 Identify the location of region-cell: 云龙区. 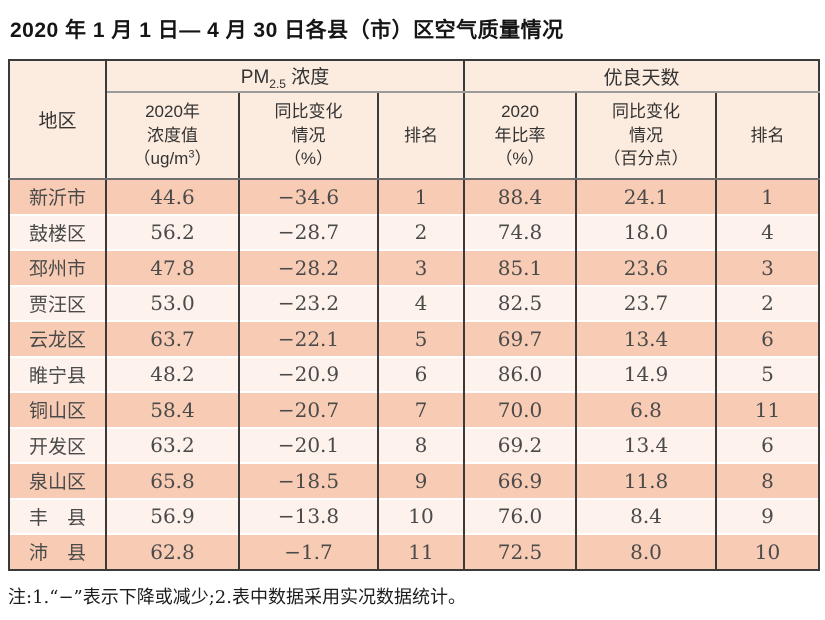
(57, 338).